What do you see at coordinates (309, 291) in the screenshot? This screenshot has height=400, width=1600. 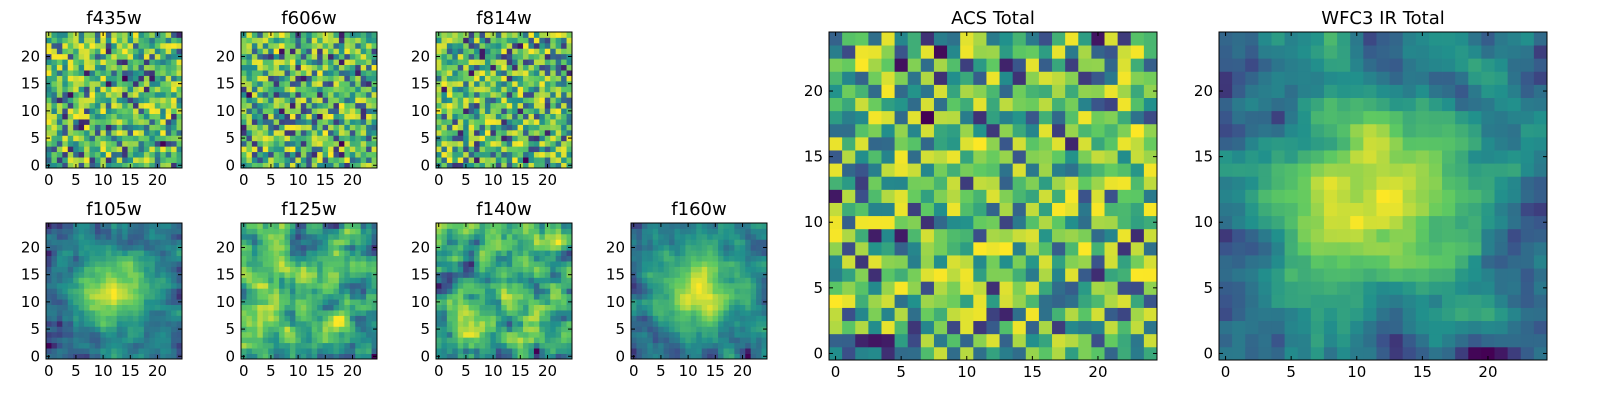 I see `heatmap-cells` at bounding box center [309, 291].